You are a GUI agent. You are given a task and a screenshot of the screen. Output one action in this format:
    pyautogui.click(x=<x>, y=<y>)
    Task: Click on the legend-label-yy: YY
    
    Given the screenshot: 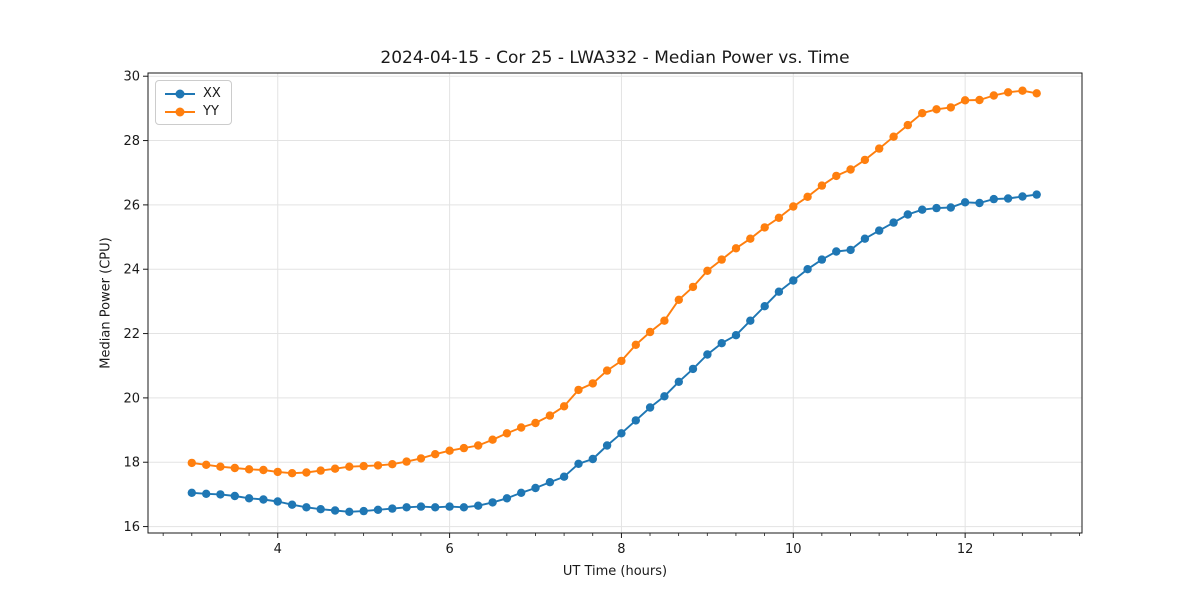 What is the action you would take?
    pyautogui.click(x=211, y=111)
    